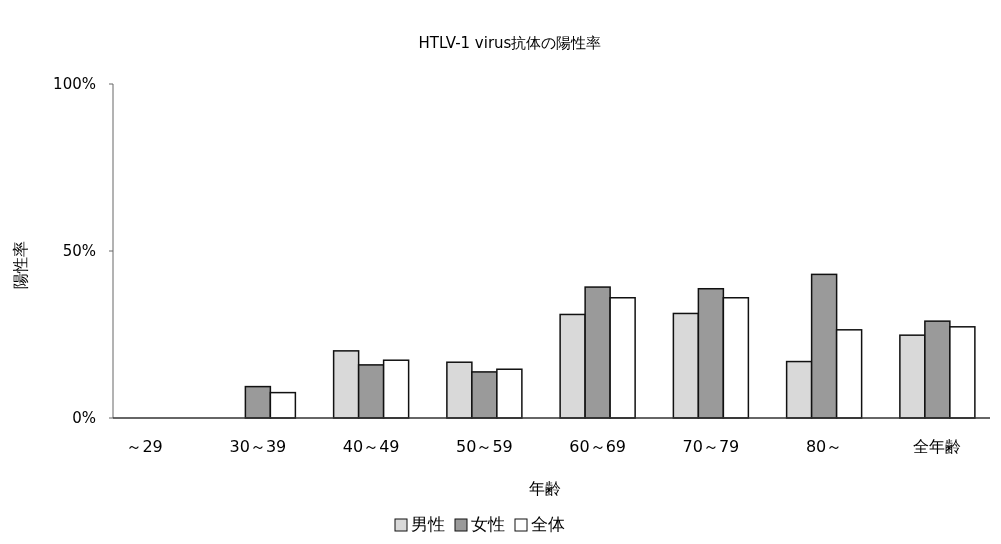 The width and height of the screenshot is (1001, 544). I want to click on x-tick-label: ～29, so click(144, 446).